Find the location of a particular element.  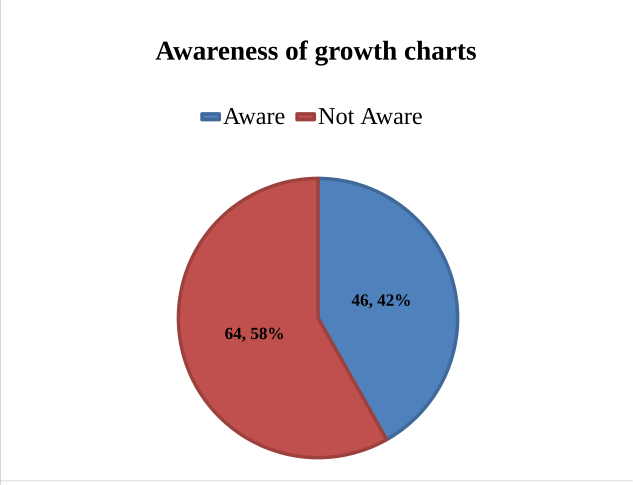

legend-label: Aware is located at coordinates (253, 116).